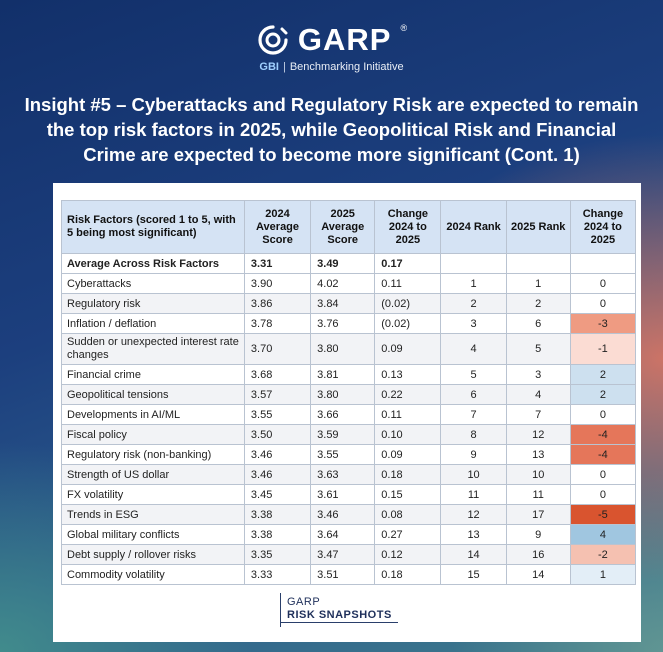 The image size is (663, 652). Describe the element at coordinates (538, 323) in the screenshot. I see `rank-2025: 6` at that location.